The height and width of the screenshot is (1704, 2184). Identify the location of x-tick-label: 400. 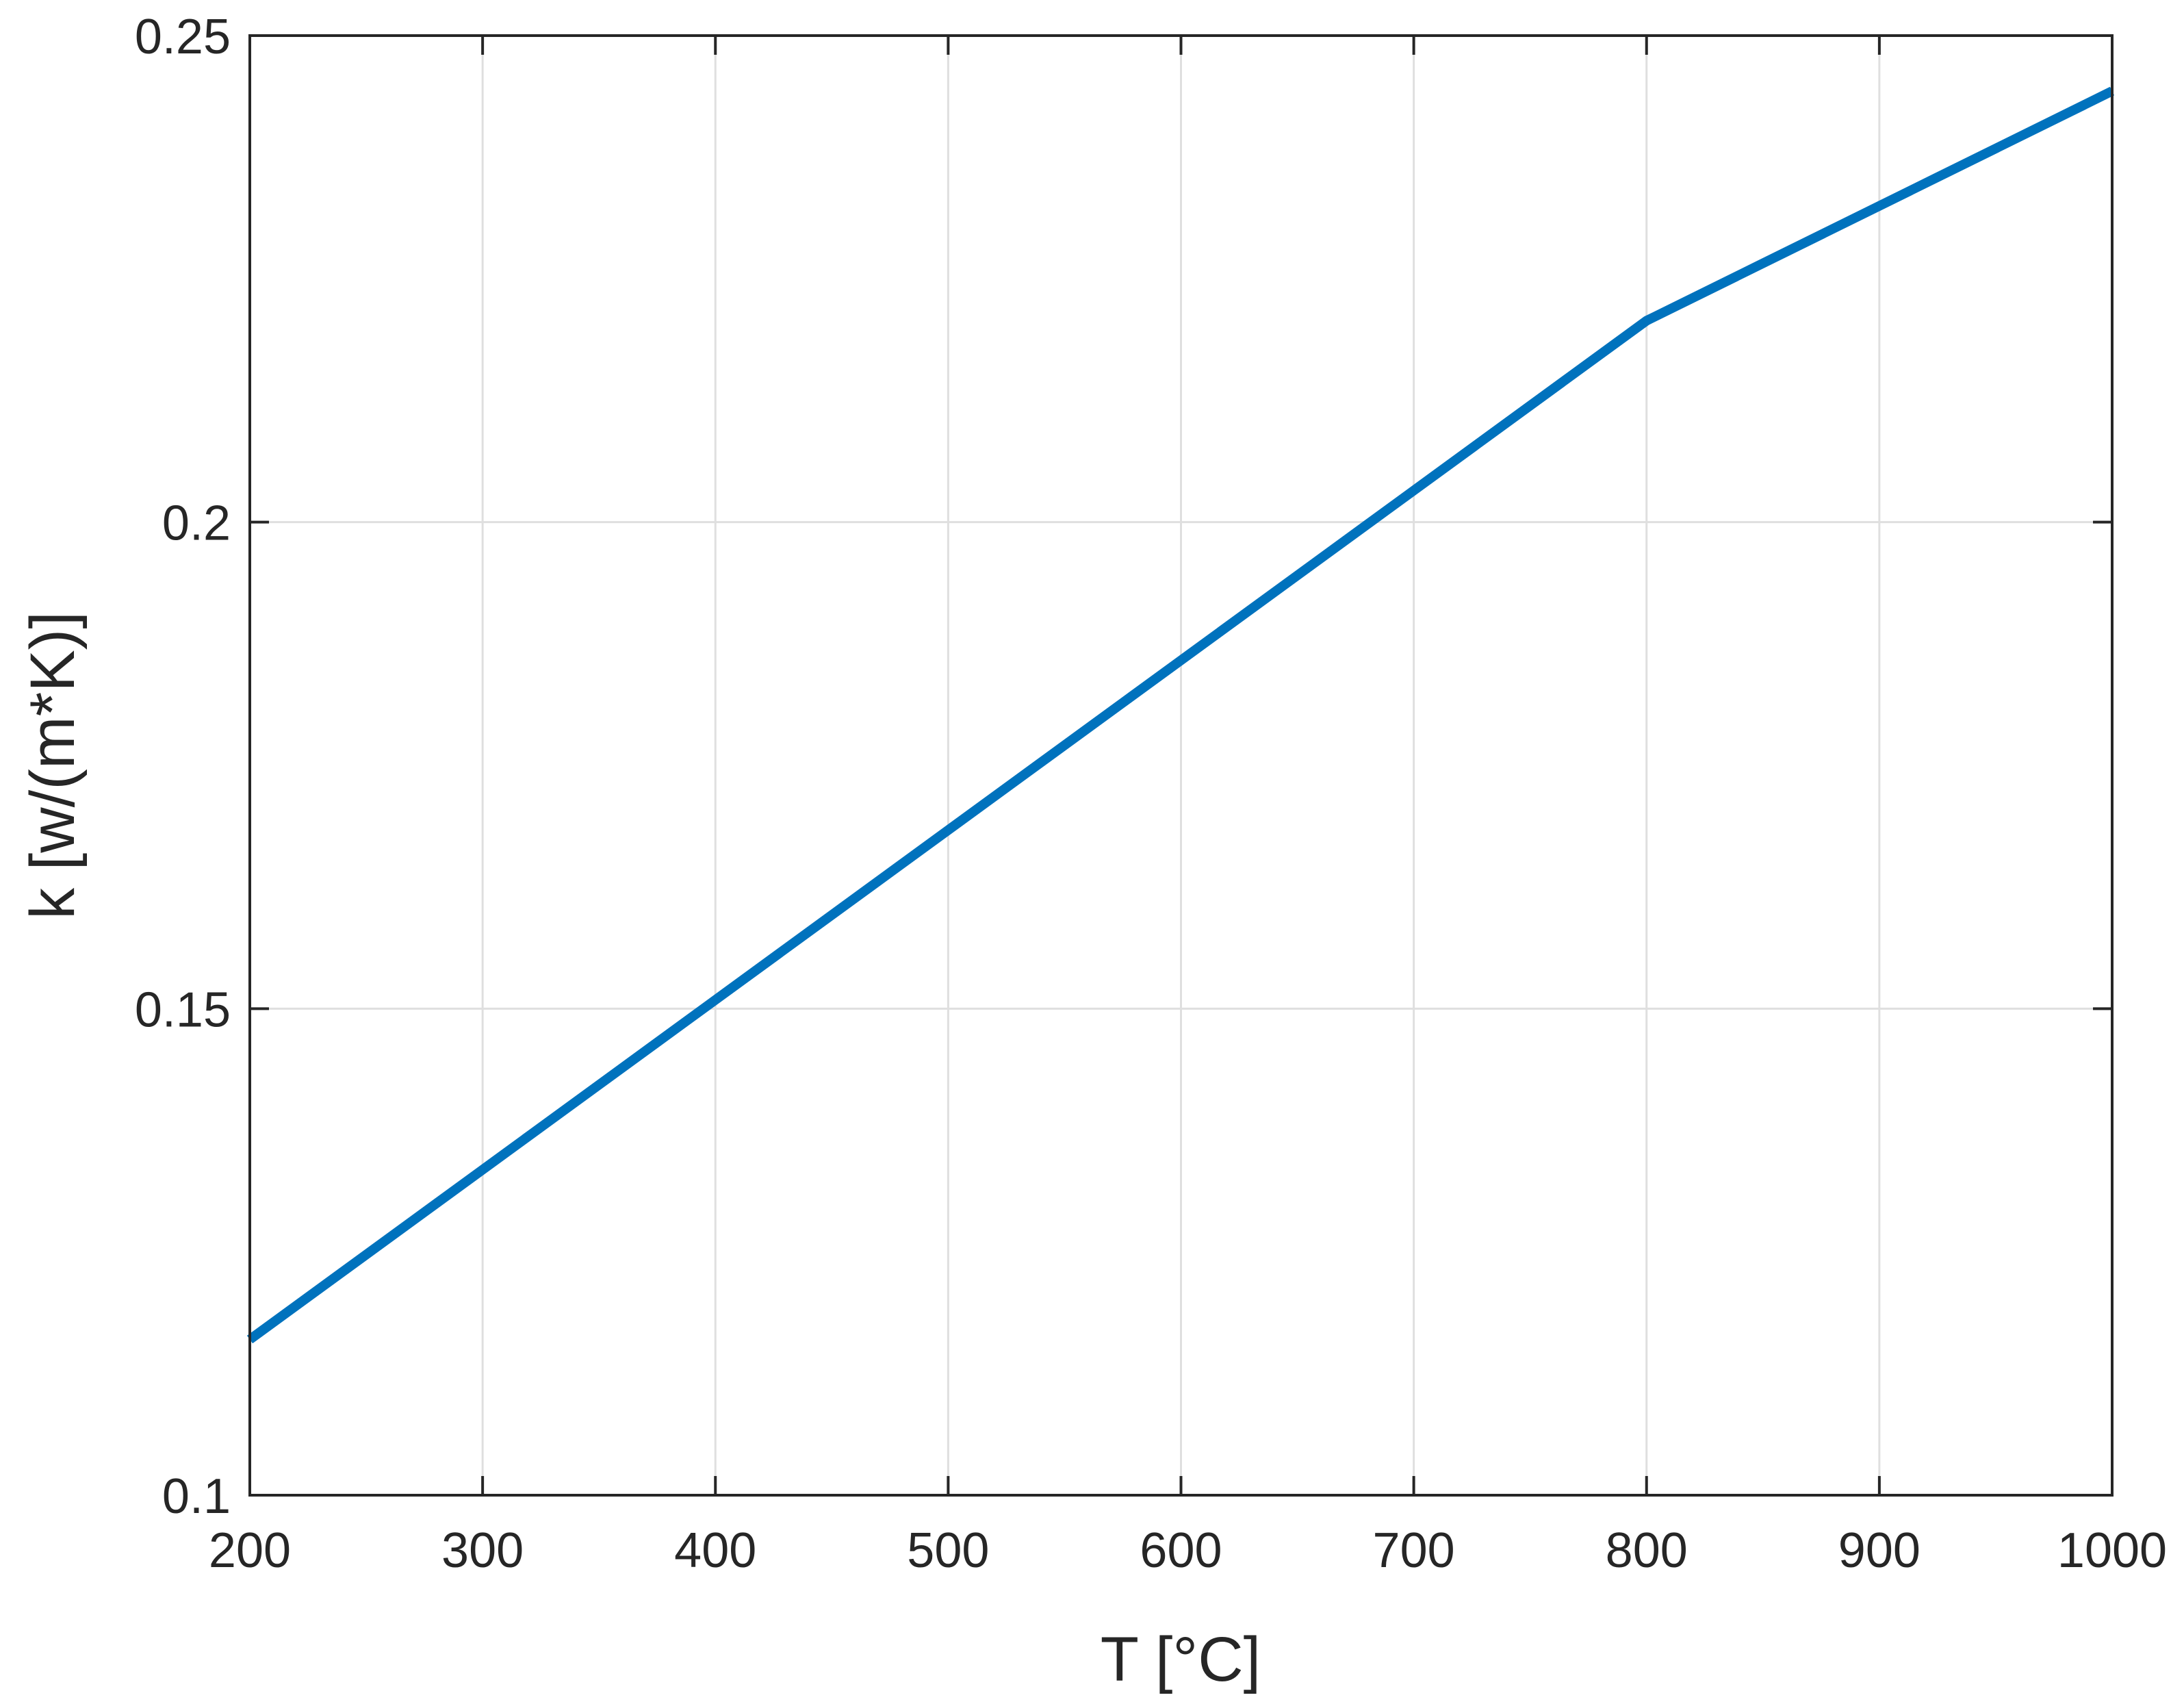
(715, 1550).